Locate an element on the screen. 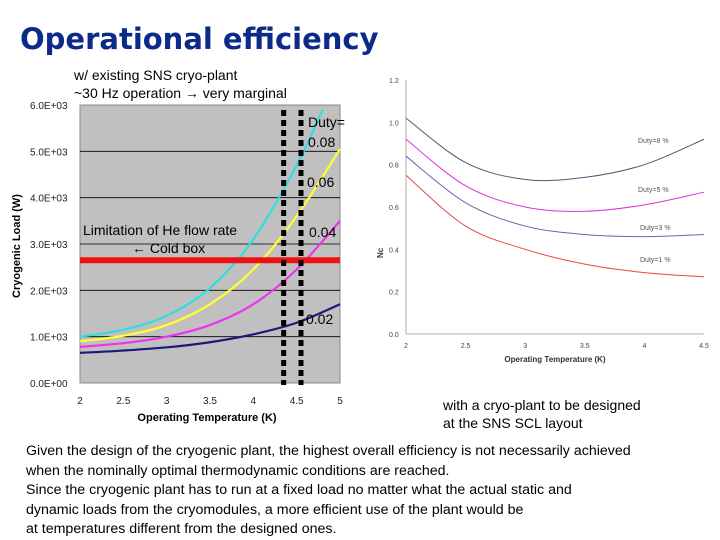 This screenshot has width=720, height=540. y-tick-label: 6.0E+03 is located at coordinates (49, 106).